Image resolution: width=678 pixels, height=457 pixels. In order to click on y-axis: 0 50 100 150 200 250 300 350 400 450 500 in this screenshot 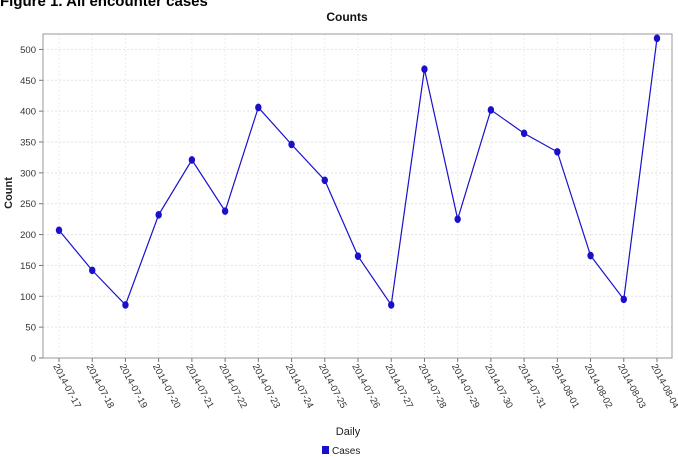, I will do `click(31, 205)`.